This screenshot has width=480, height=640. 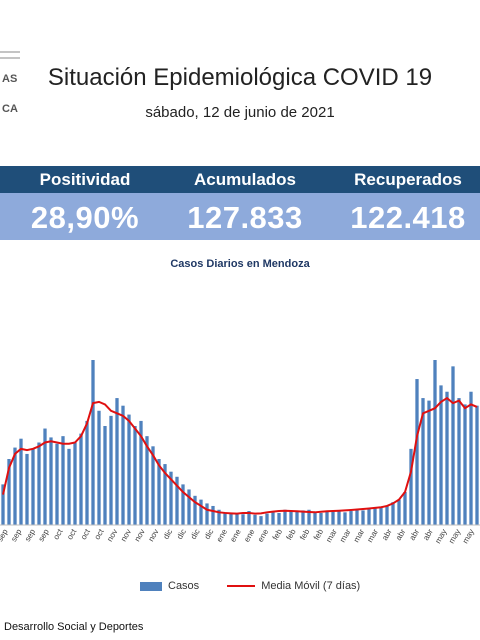 What do you see at coordinates (85, 217) in the screenshot?
I see `stat-value-positividad: 28,90%` at bounding box center [85, 217].